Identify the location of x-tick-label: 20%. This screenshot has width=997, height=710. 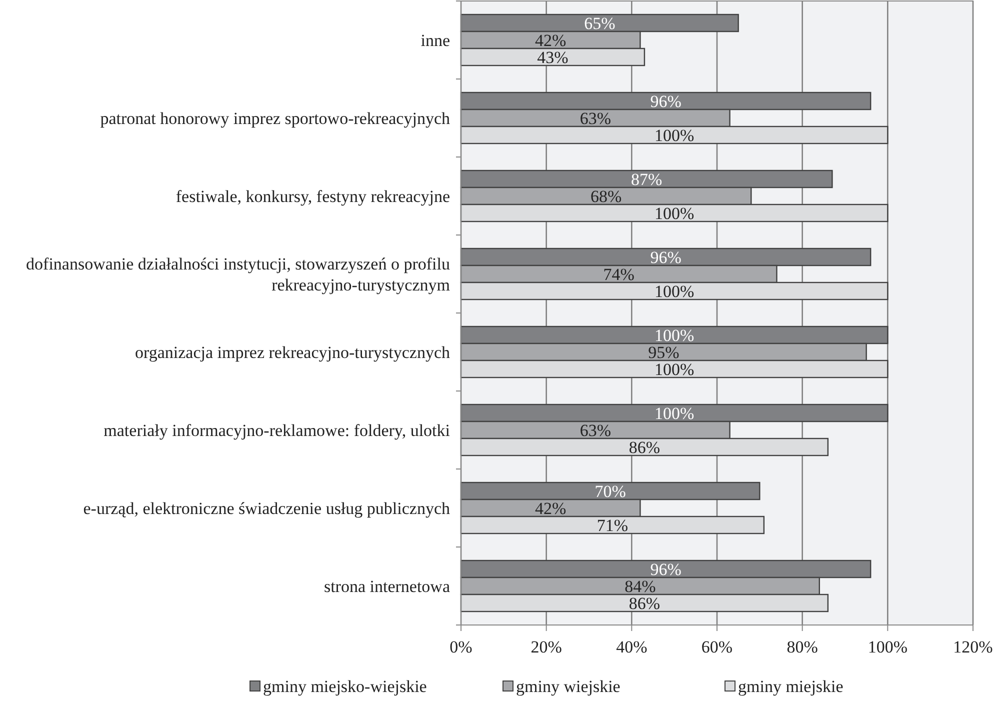
(546, 647).